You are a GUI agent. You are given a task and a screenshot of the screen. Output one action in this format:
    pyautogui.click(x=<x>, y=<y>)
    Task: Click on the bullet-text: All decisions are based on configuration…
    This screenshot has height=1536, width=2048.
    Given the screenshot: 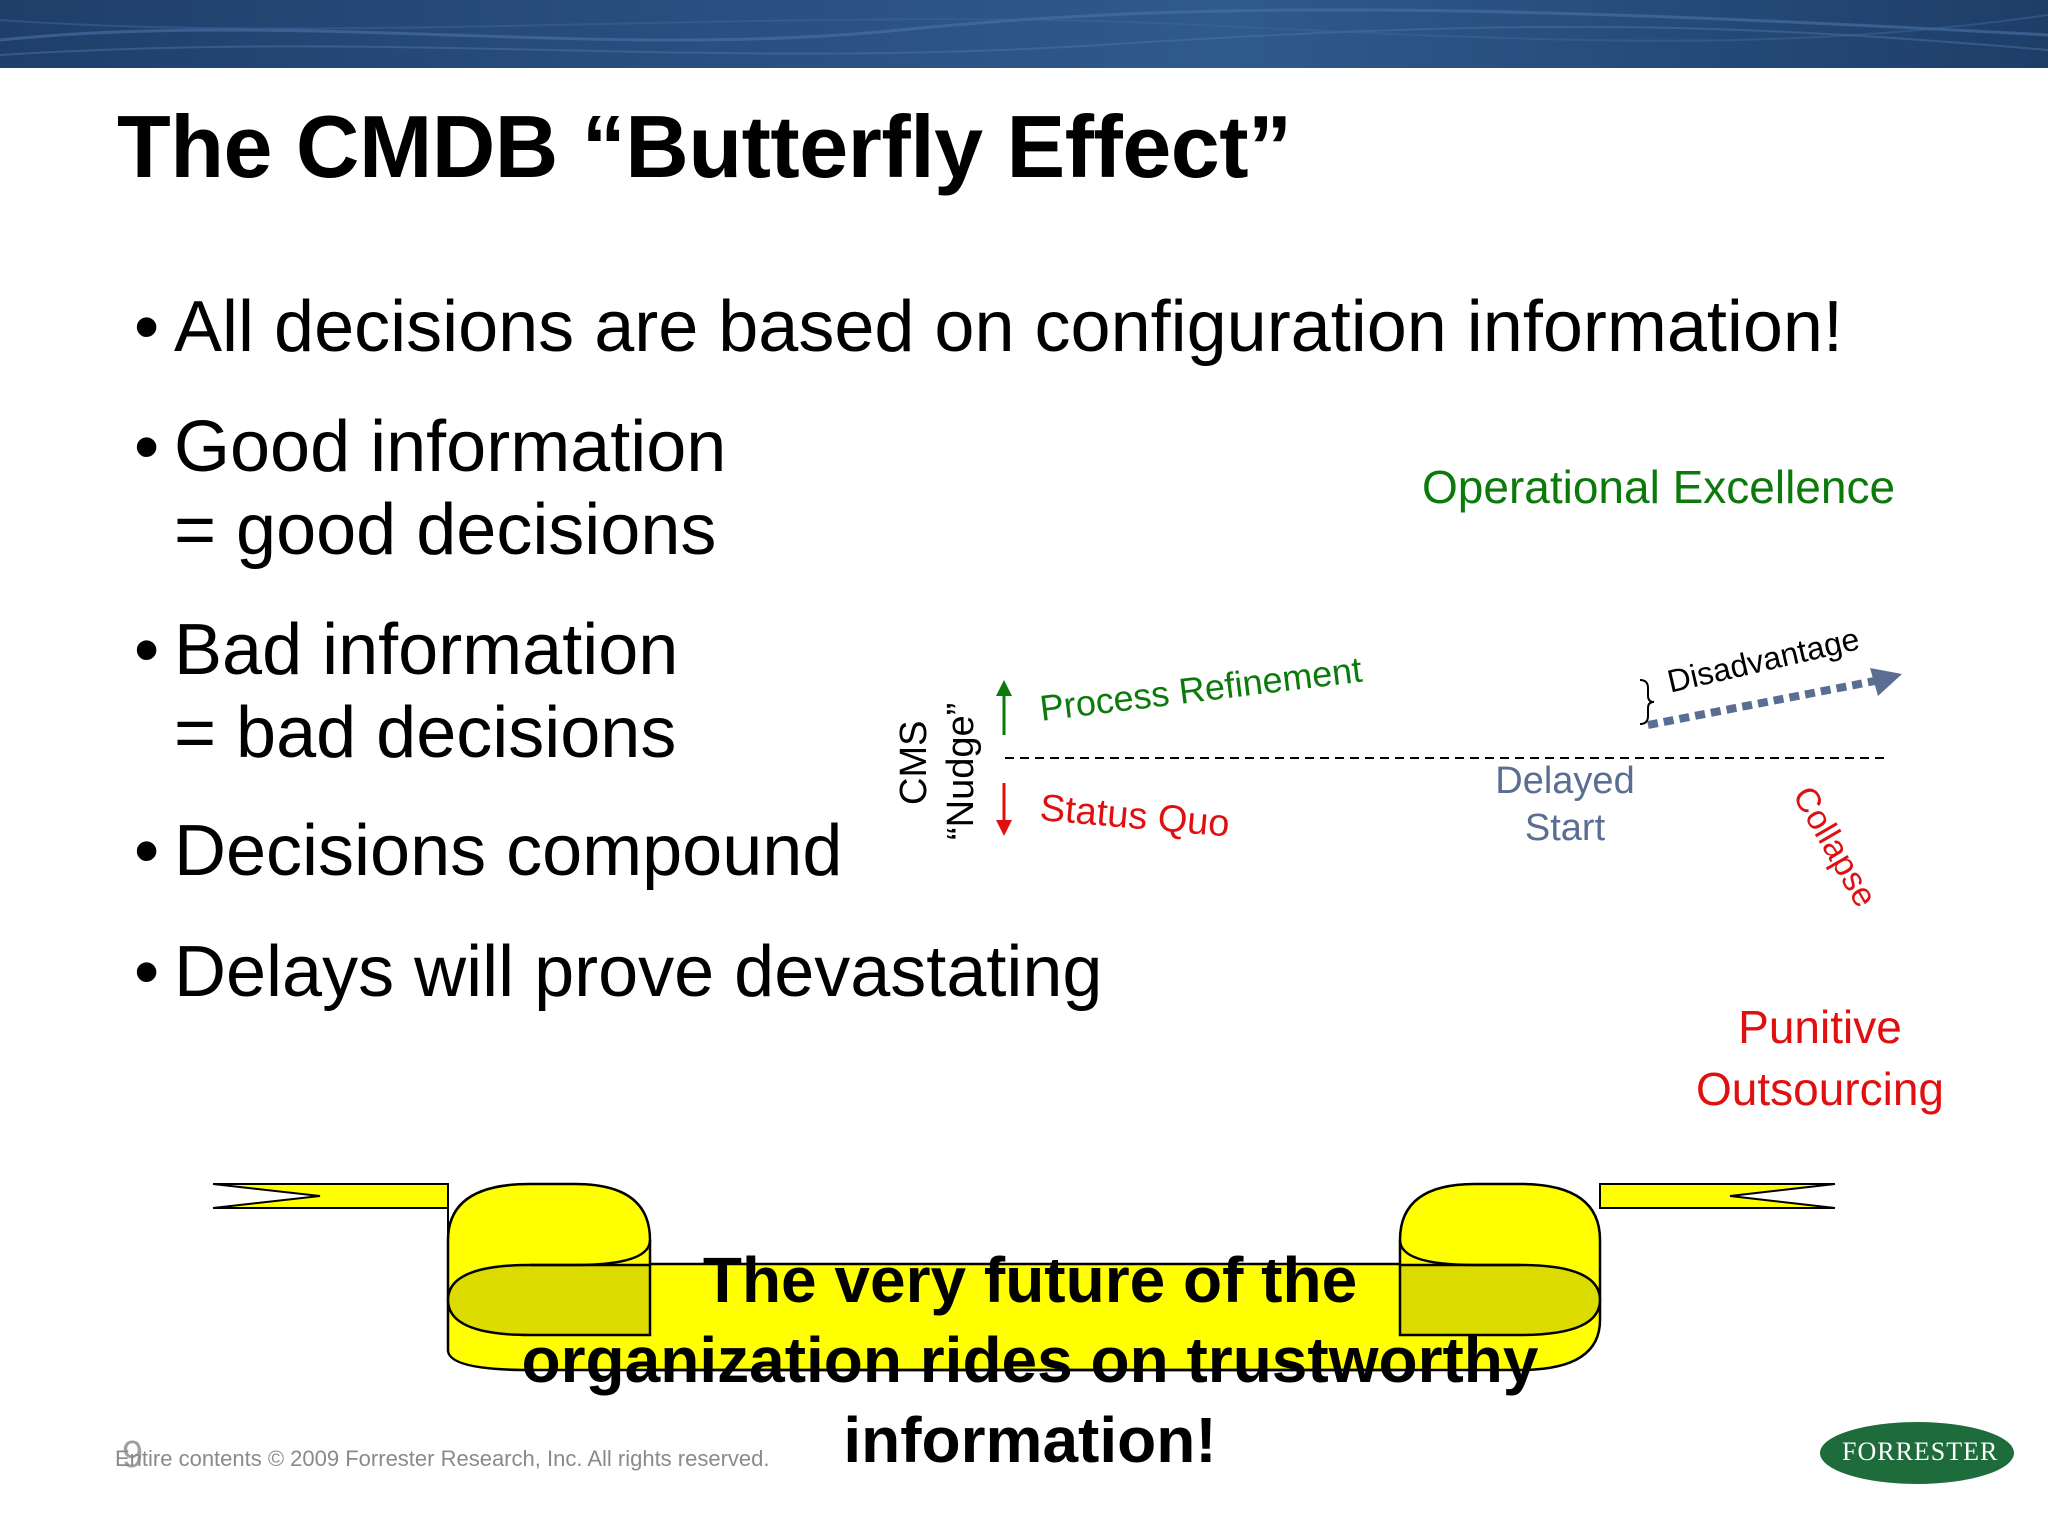 What is the action you would take?
    pyautogui.click(x=1008, y=327)
    